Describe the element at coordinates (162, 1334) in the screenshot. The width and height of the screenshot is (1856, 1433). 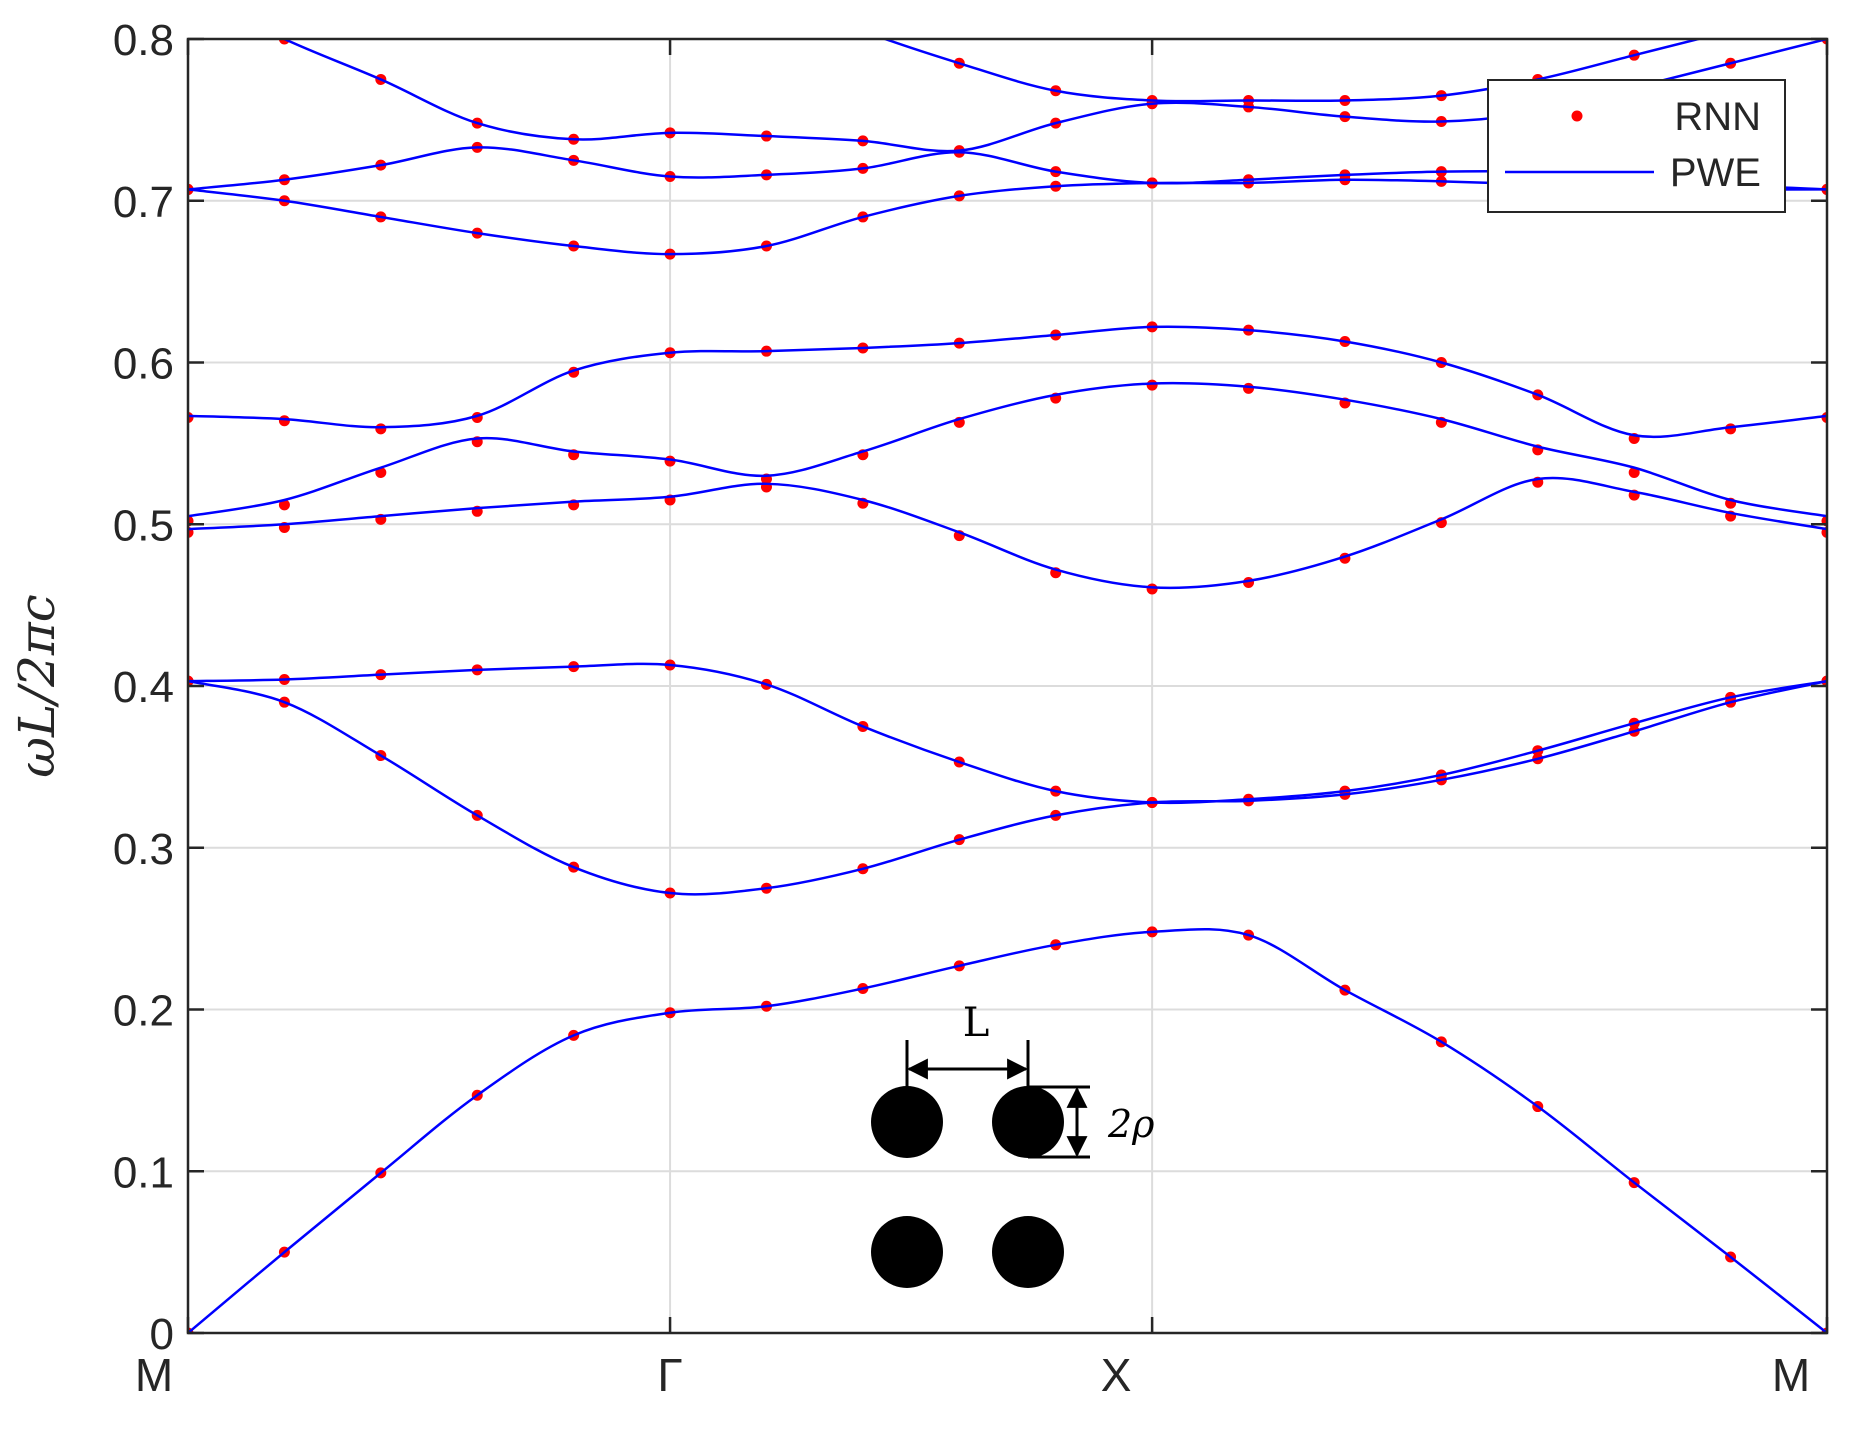
I see `y-tick-label: 0` at that location.